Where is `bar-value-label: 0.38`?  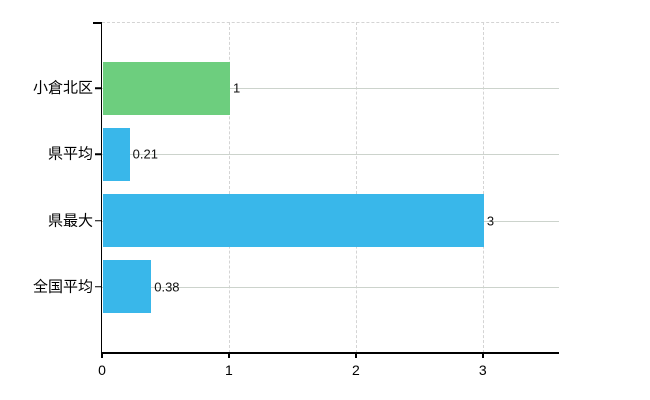
bar-value-label: 0.38 is located at coordinates (167, 287).